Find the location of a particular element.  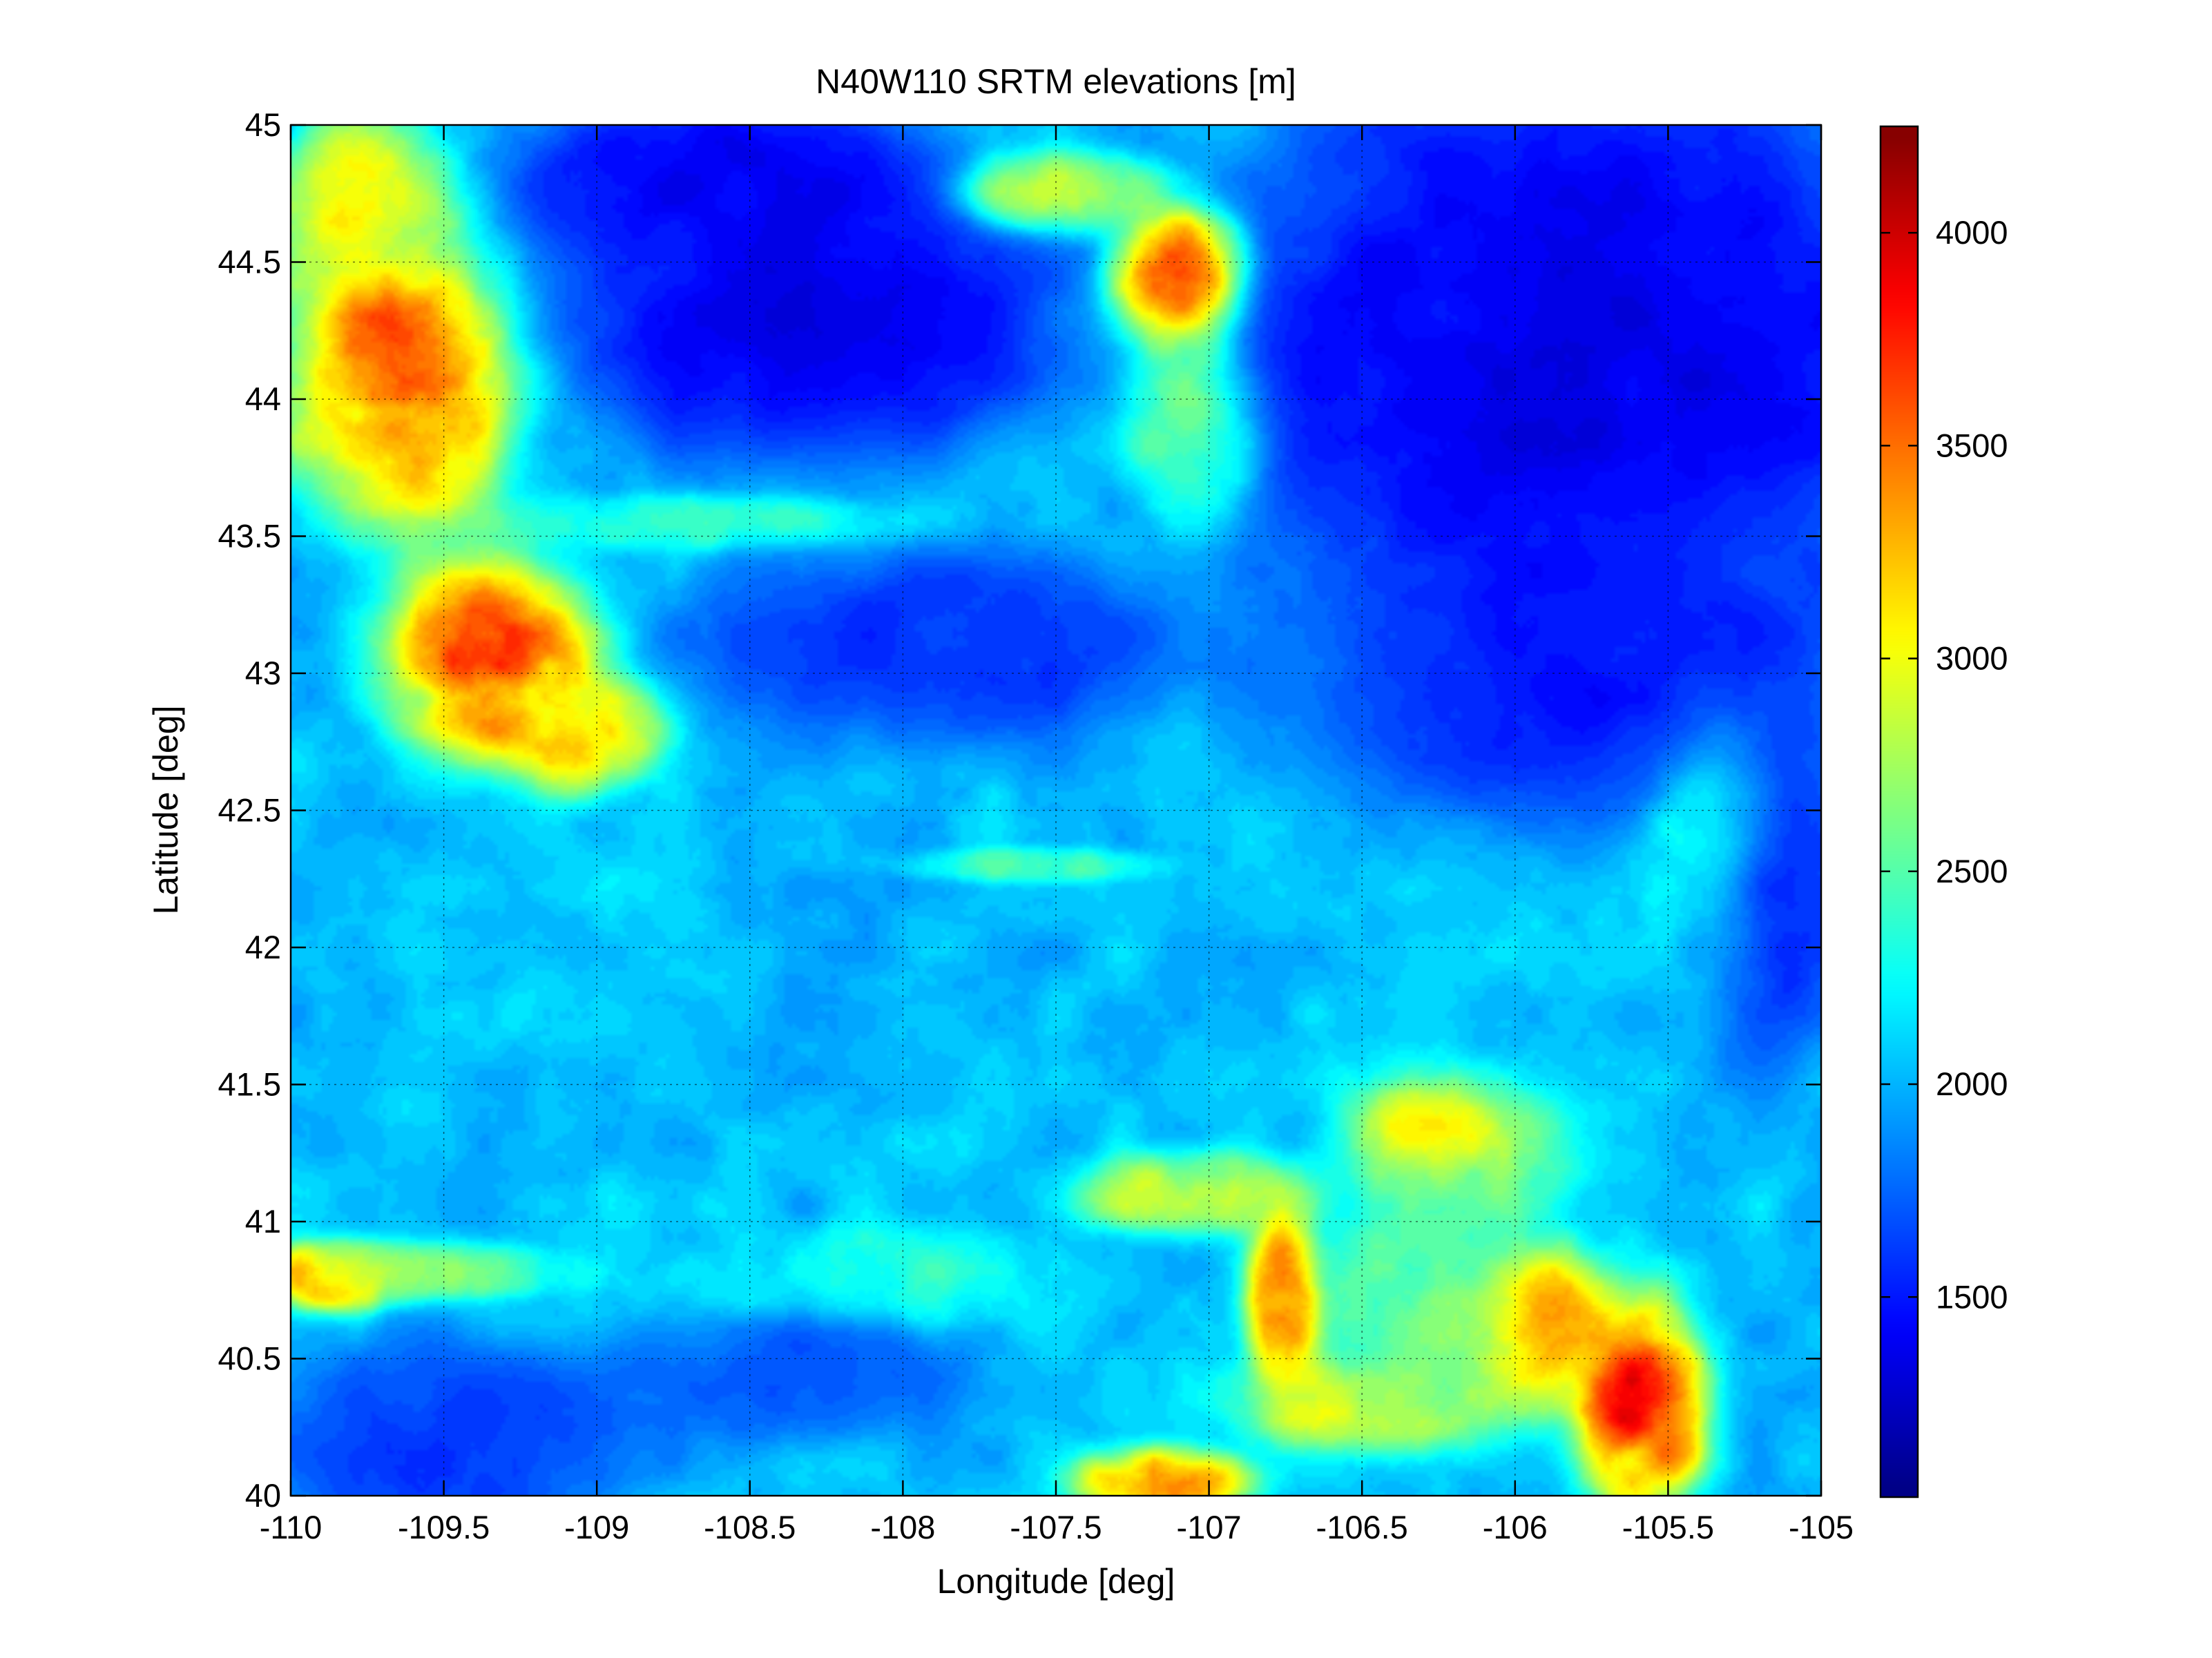

colorbar-ticks: 1500 2000 2500 3000 3500 4000 is located at coordinates (1945, 764).